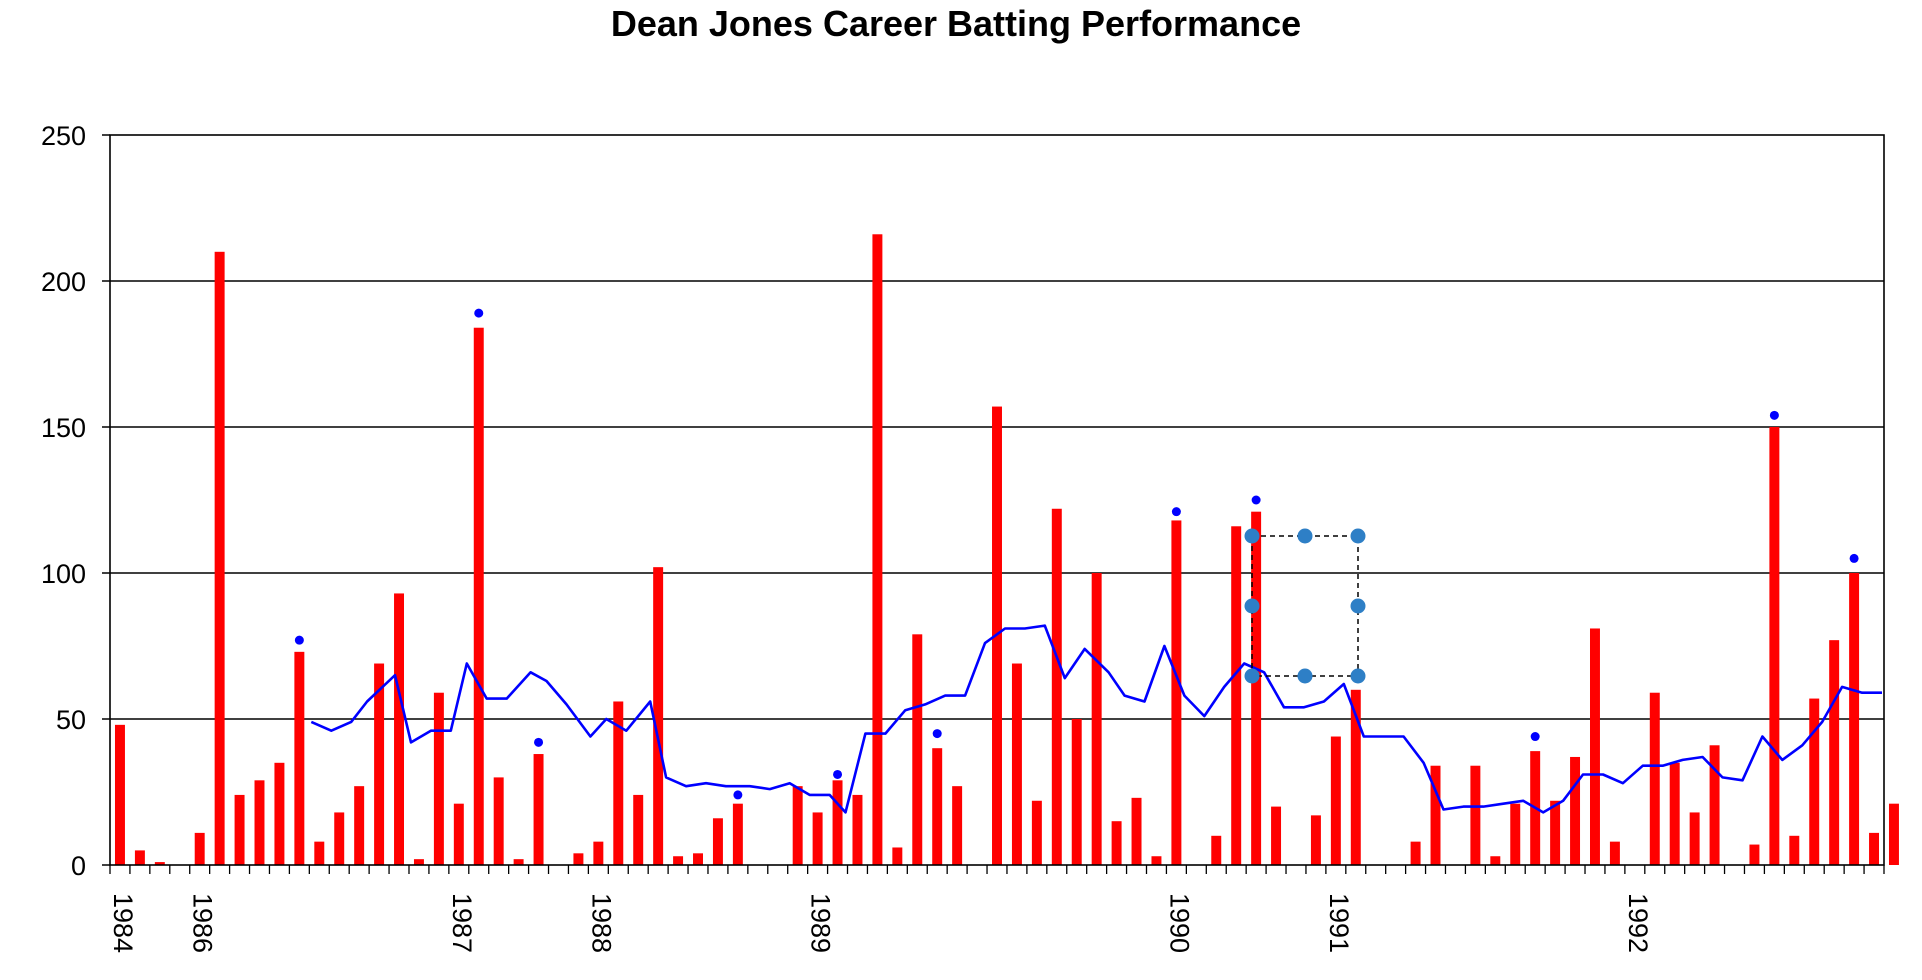 Image resolution: width=1922 pixels, height=980 pixels. Describe the element at coordinates (63, 136) in the screenshot. I see `y-tick-label: 250` at that location.